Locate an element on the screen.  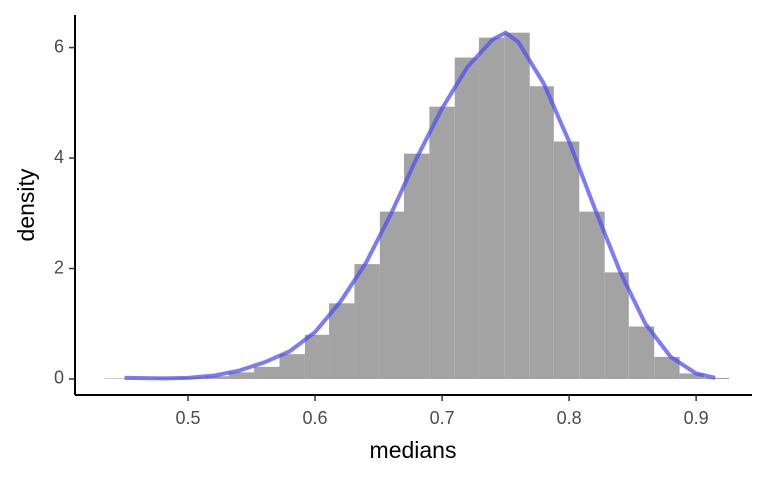
x-axis-title: medians is located at coordinates (413, 450).